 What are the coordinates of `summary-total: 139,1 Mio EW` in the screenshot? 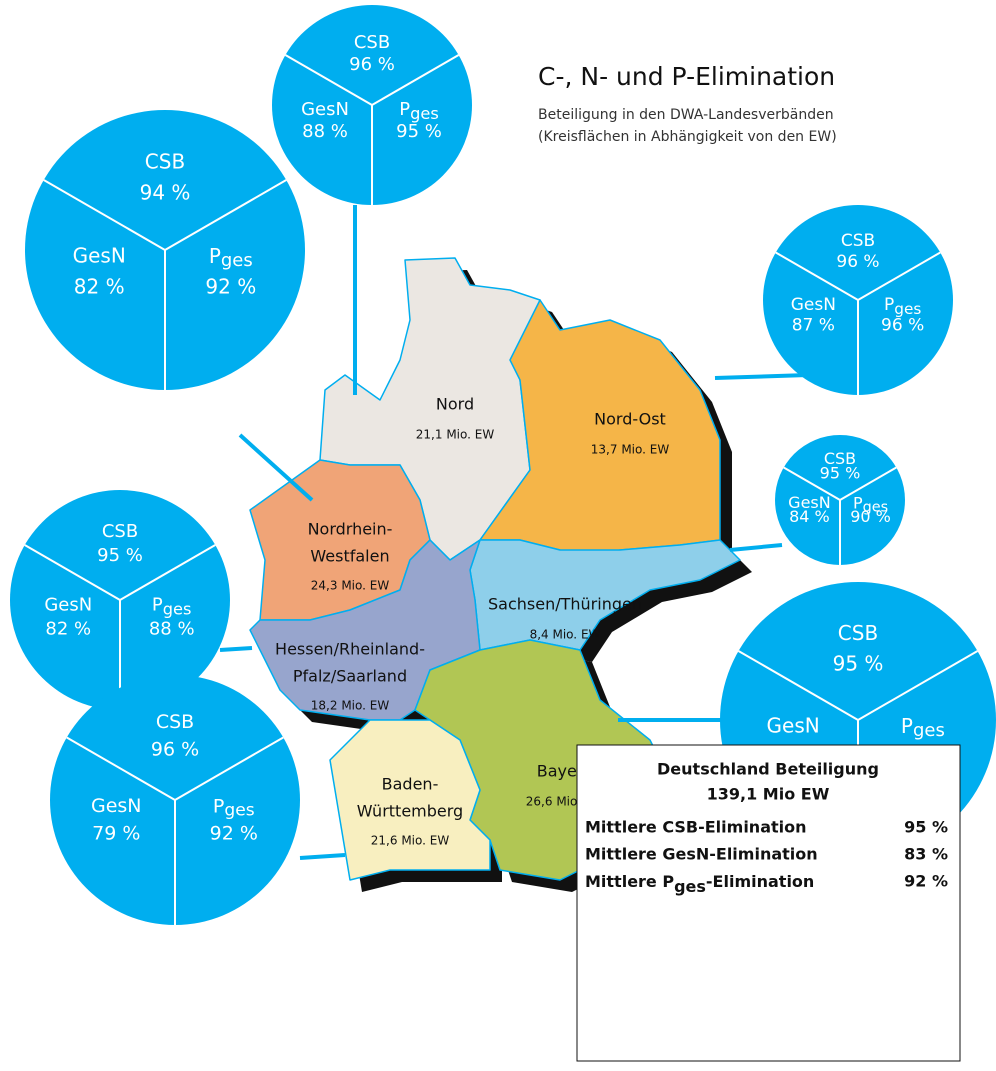 It's located at (768, 794).